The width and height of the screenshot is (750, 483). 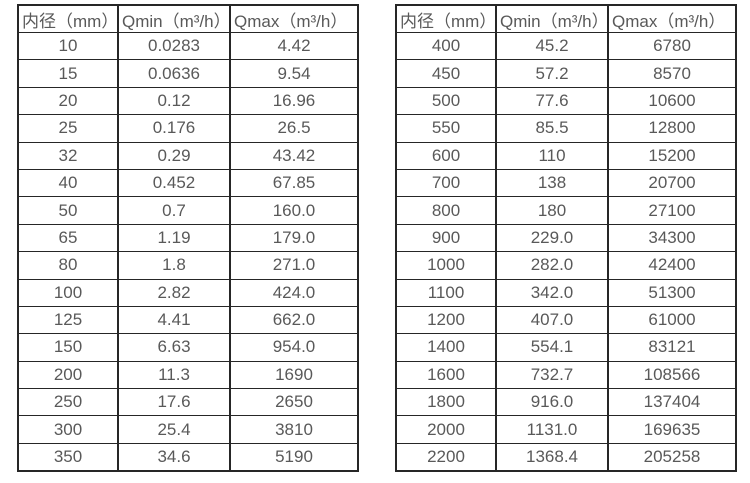 I want to click on table-cell: 110, so click(x=552, y=155).